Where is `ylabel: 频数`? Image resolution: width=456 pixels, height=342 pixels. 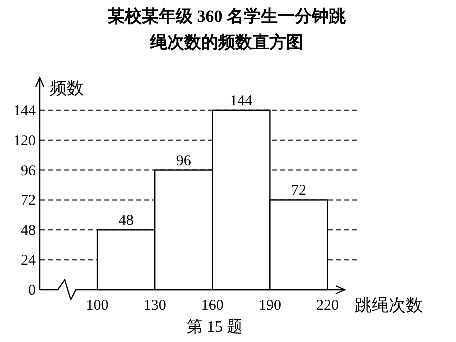 ylabel: 频数 is located at coordinates (67, 88).